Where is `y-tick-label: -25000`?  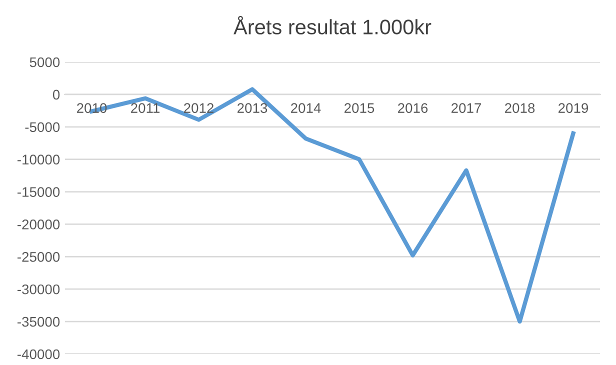 y-tick-label: -25000 is located at coordinates (39, 257).